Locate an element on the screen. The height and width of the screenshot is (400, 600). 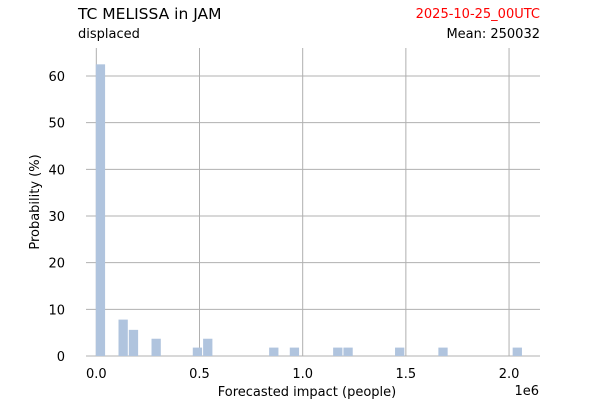
forecast-date: 2025-10-25_00UTC is located at coordinates (477, 14).